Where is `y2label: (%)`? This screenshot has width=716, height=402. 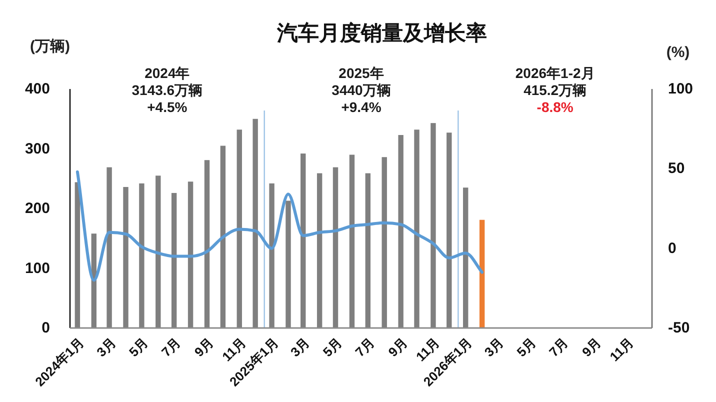
y2label: (%) is located at coordinates (678, 52).